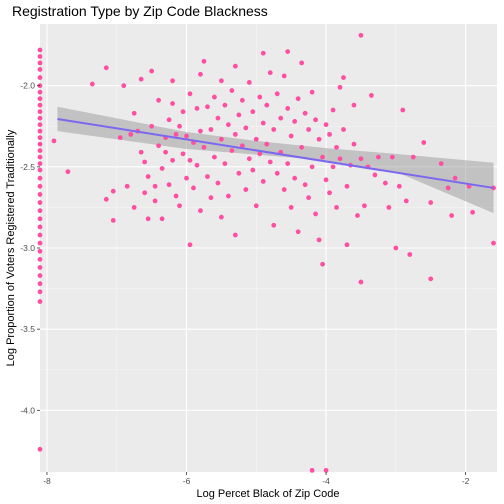 Image resolution: width=504 pixels, height=504 pixels. Describe the element at coordinates (140, 11) in the screenshot. I see `chart-title: Registration Type by Zip Code Blackness` at that location.